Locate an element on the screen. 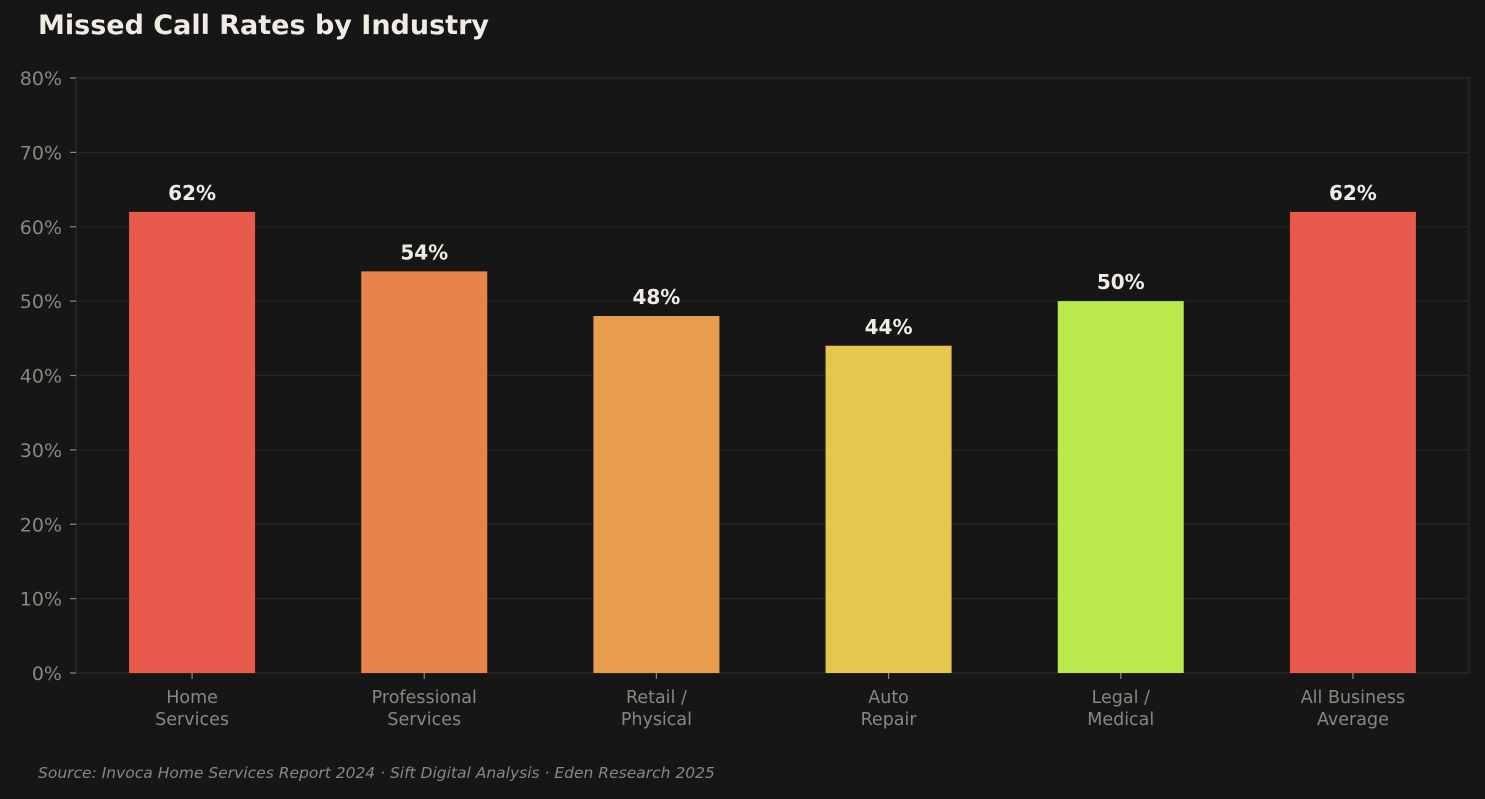  y-tick-label: 70% is located at coordinates (41, 153).